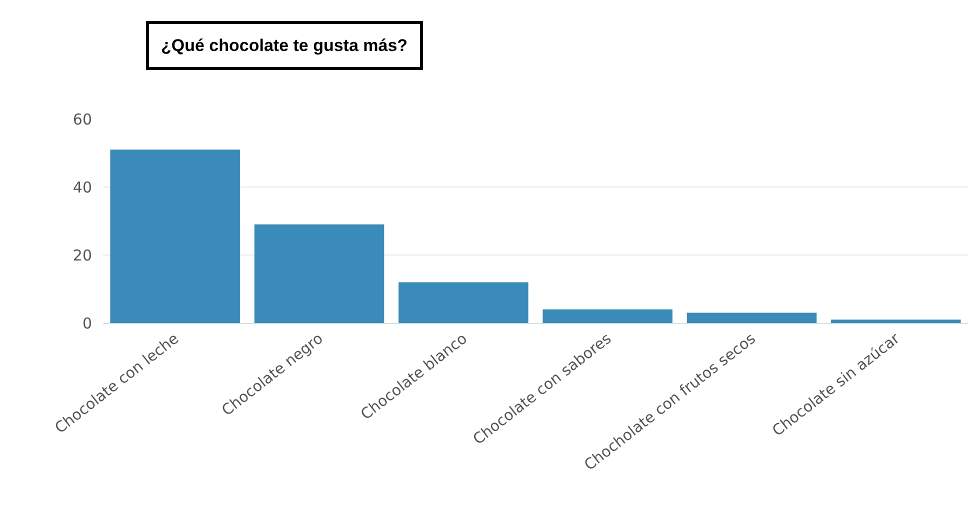  I want to click on y-tick-label: 40, so click(82, 187).